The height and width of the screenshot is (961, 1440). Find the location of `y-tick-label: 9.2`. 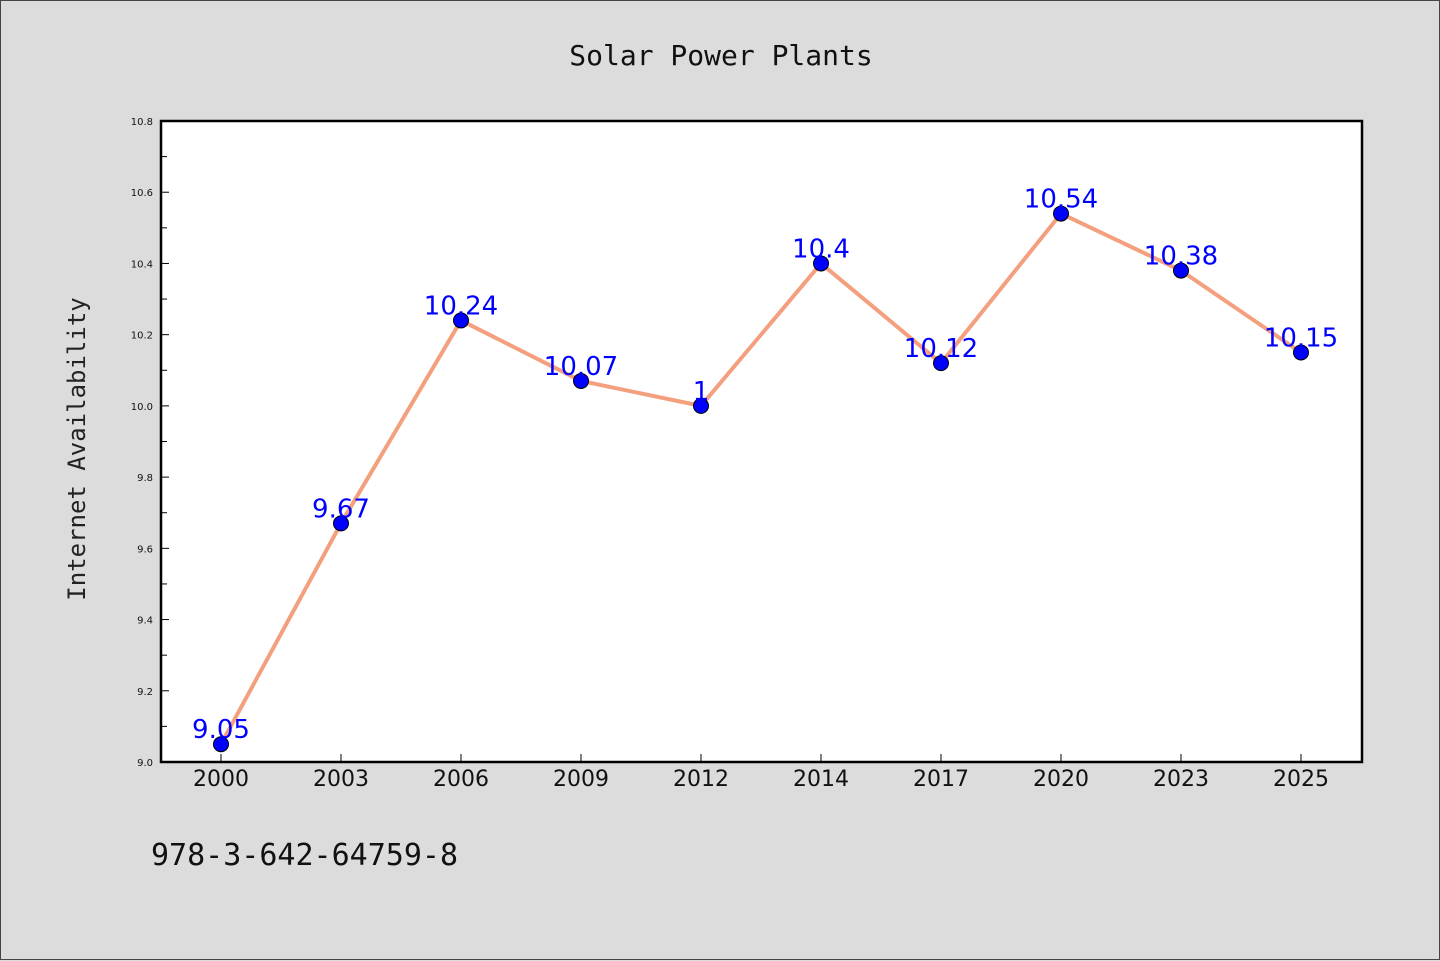

y-tick-label: 9.2 is located at coordinates (145, 692).